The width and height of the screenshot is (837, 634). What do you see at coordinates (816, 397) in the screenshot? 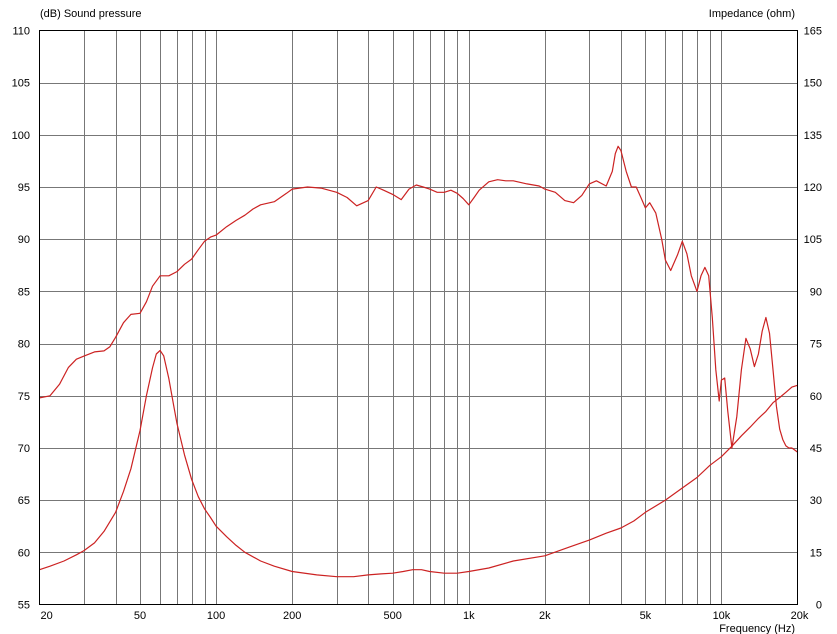
I see `right-tick-label: 60` at bounding box center [816, 397].